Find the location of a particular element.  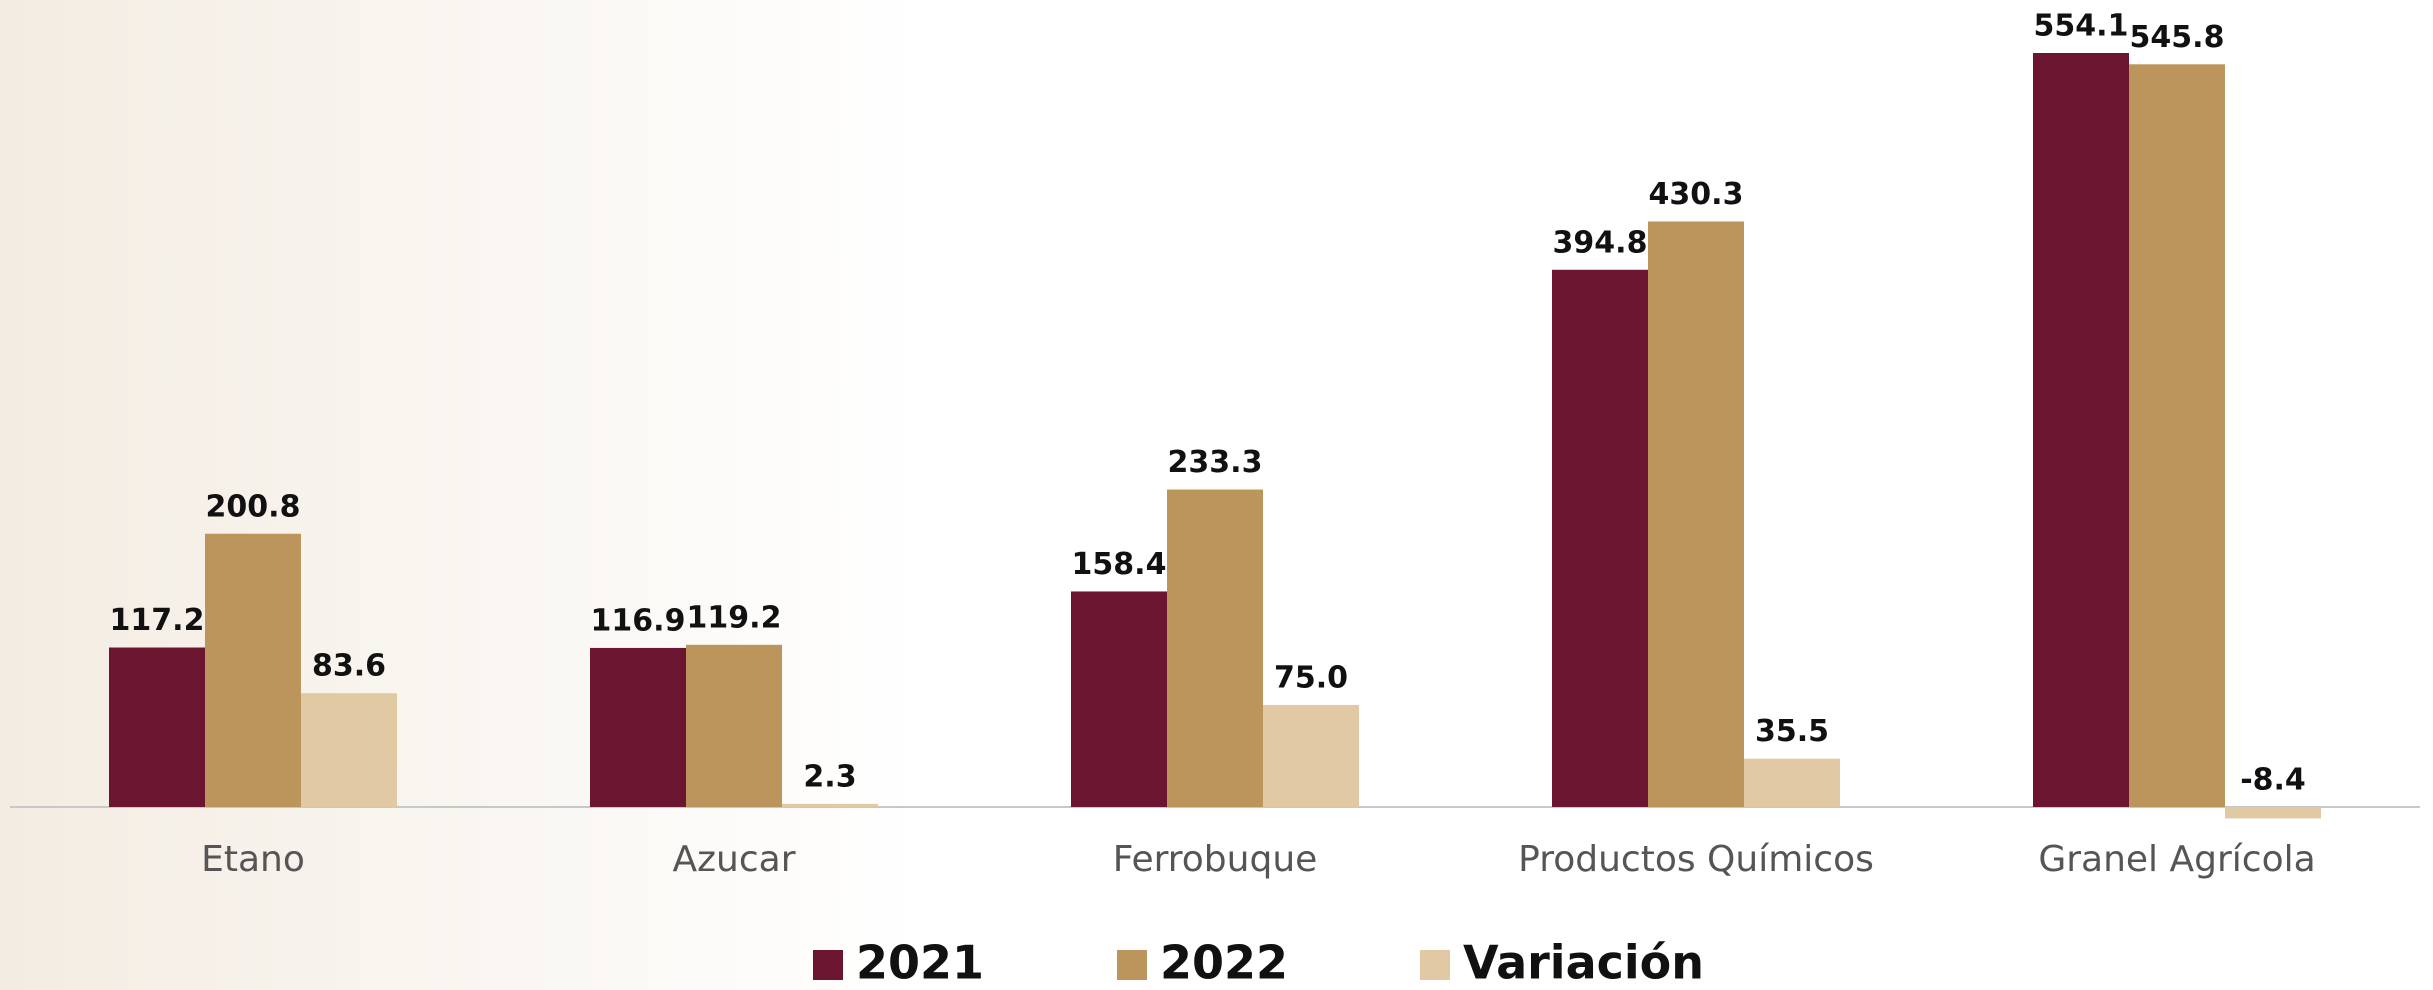

legend-label: 2021 is located at coordinates (920, 963).